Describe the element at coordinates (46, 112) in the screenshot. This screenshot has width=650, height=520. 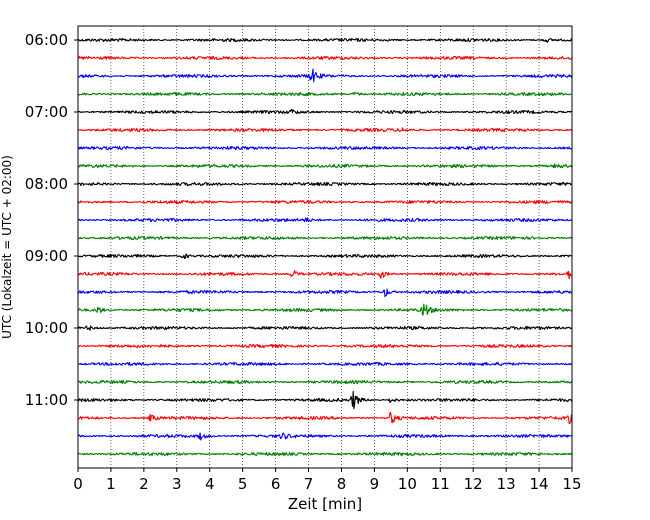
I see `y-tick-label: 07:00` at that location.